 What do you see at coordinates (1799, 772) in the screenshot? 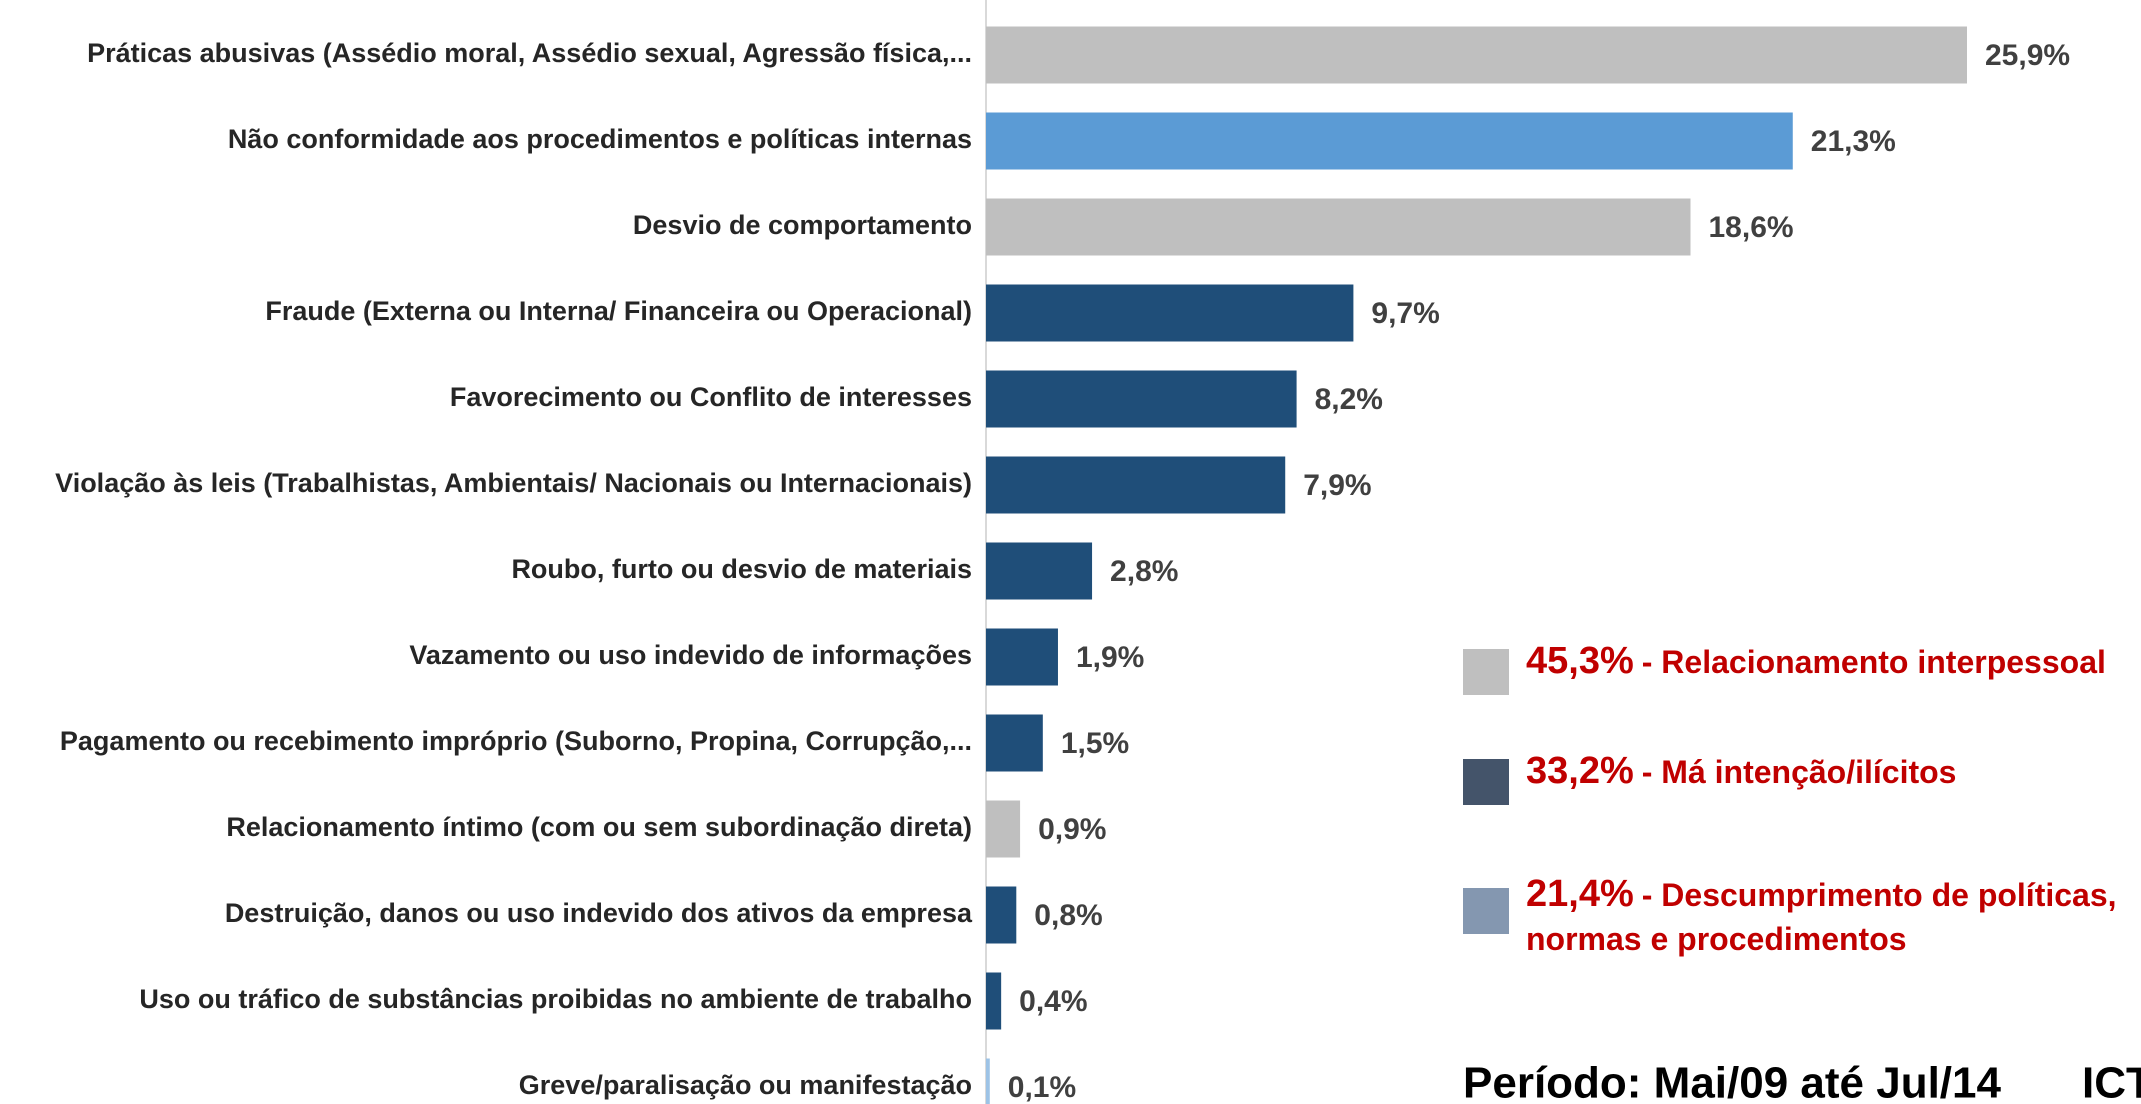
I see `legend-text: - Má intenção/ilícitos` at bounding box center [1799, 772].